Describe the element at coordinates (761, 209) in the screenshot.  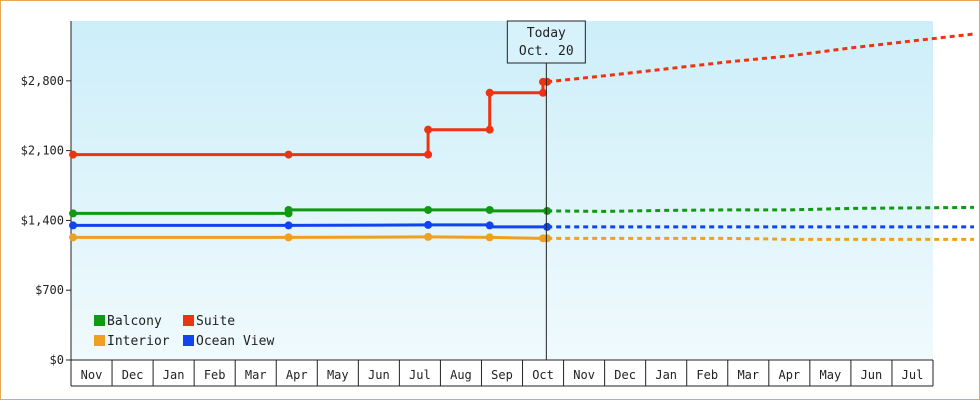
I see `series-forecast-balcony` at that location.